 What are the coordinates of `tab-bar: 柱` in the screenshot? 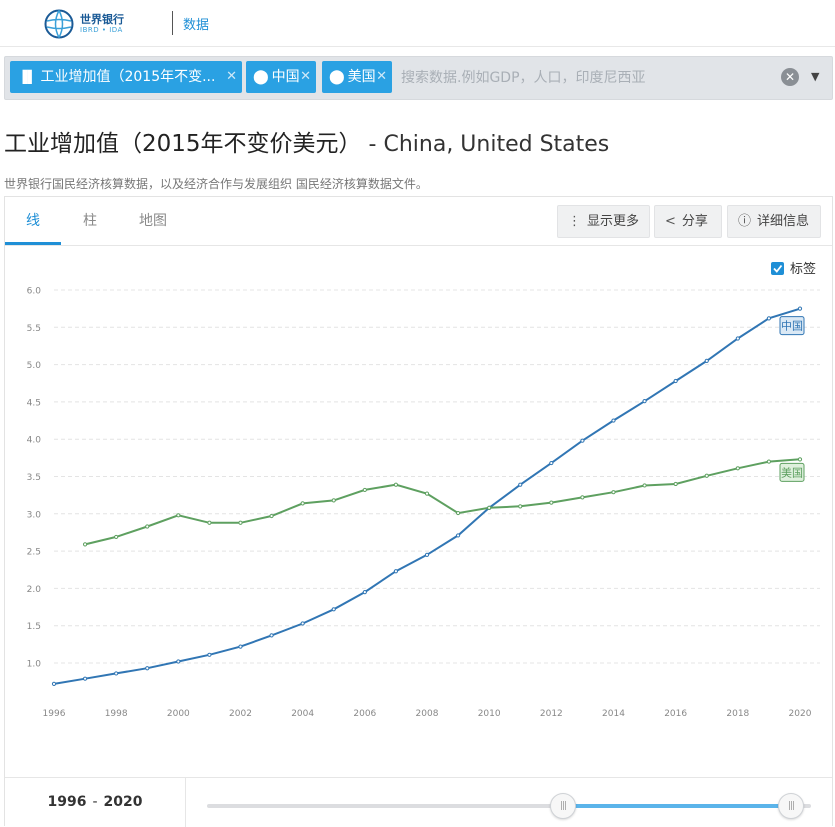 It's located at (90, 221).